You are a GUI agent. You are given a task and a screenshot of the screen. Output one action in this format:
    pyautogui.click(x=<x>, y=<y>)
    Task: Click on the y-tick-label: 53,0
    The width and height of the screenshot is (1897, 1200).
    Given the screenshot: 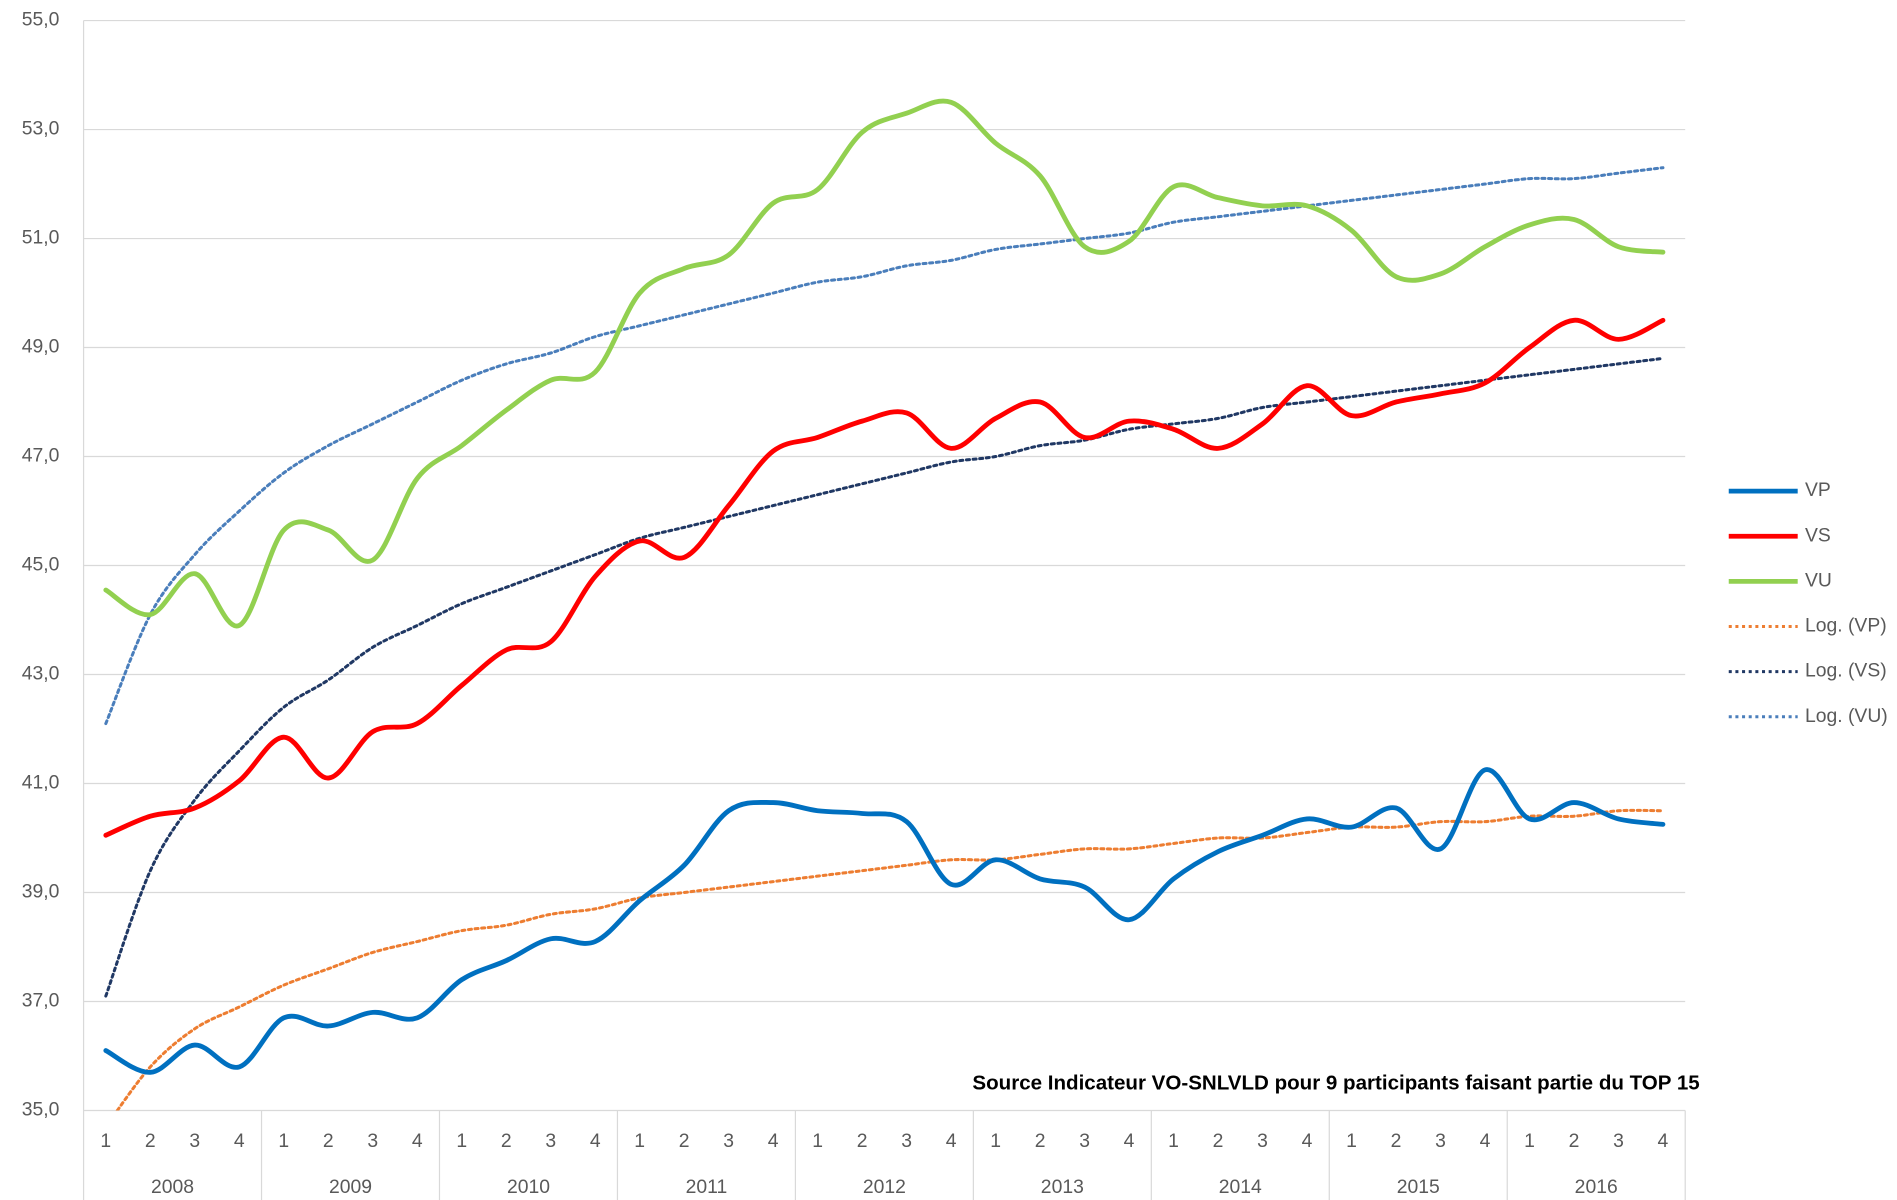 What is the action you would take?
    pyautogui.click(x=41, y=129)
    